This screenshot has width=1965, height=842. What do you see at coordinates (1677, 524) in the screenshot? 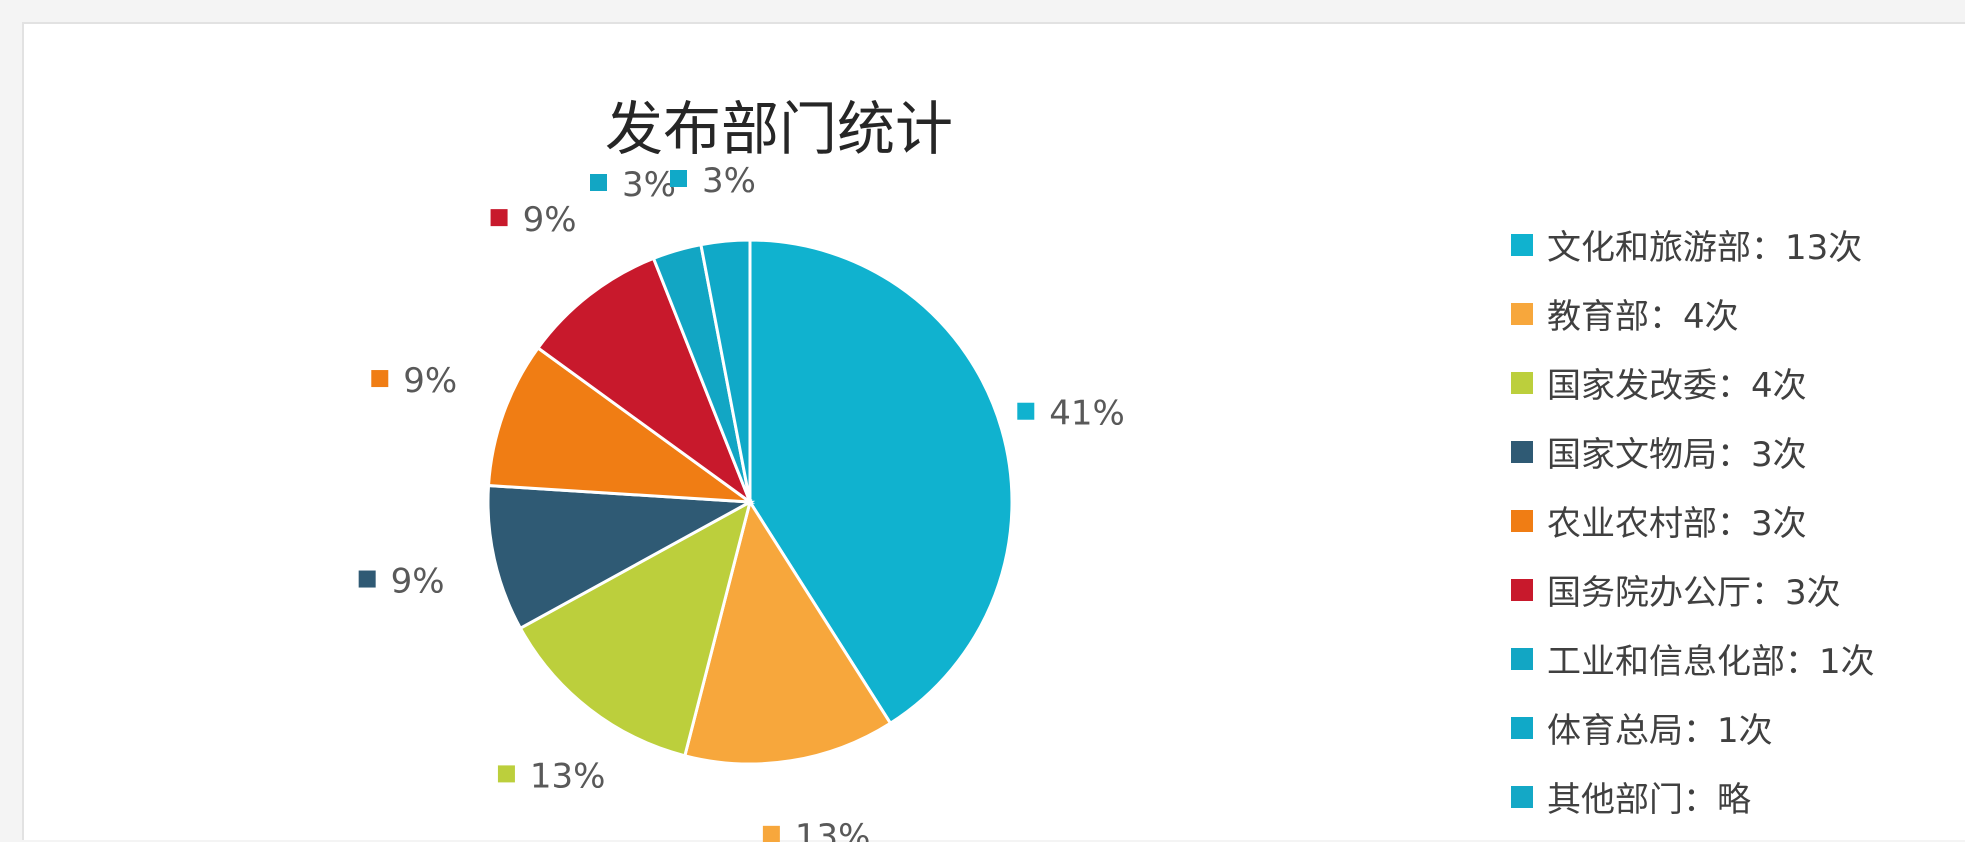
I see `legend-label: 农业农村部：3次` at bounding box center [1677, 524].